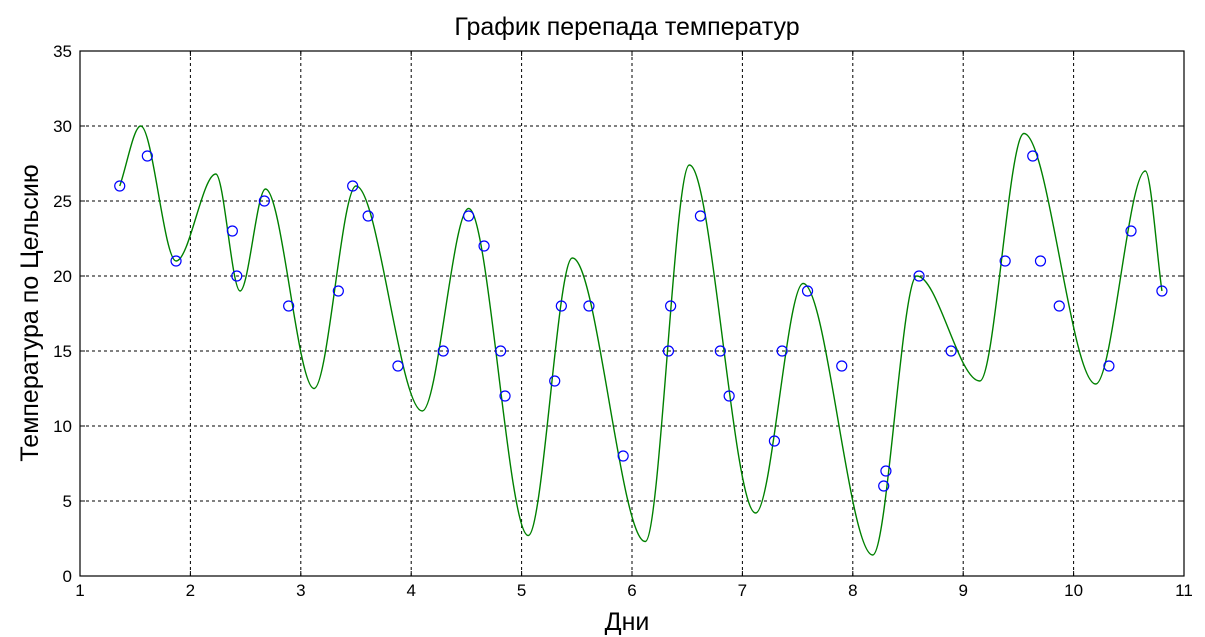 Image resolution: width=1205 pixels, height=637 pixels. I want to click on x-tick-label: 11, so click(1184, 590).